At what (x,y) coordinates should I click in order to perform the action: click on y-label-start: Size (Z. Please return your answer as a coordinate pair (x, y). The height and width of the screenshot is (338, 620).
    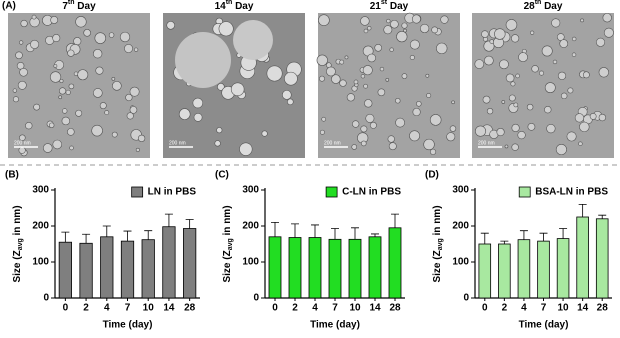
    Looking at the image, I should click on (227, 266).